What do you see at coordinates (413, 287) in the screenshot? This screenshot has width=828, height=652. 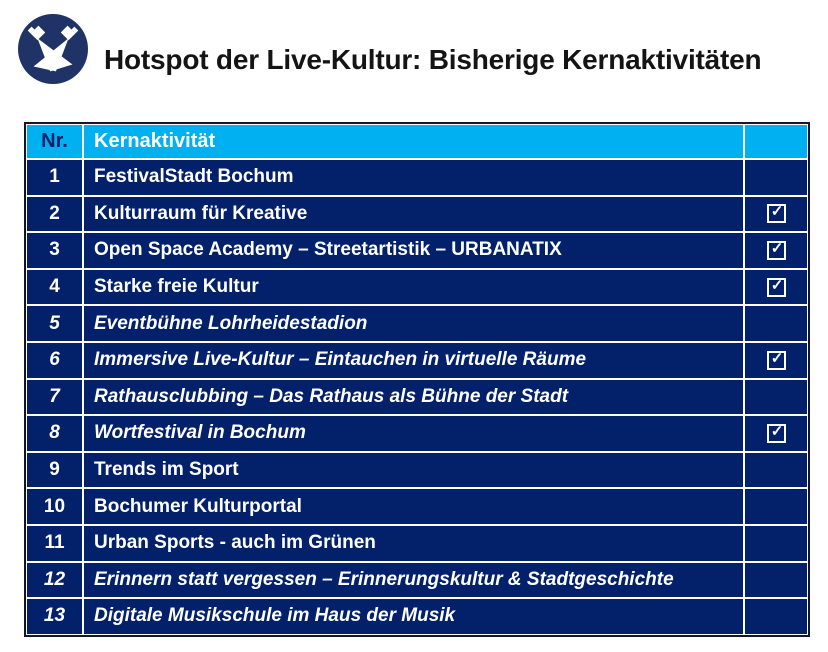 I see `activity-label: Starke freie Kultur` at bounding box center [413, 287].